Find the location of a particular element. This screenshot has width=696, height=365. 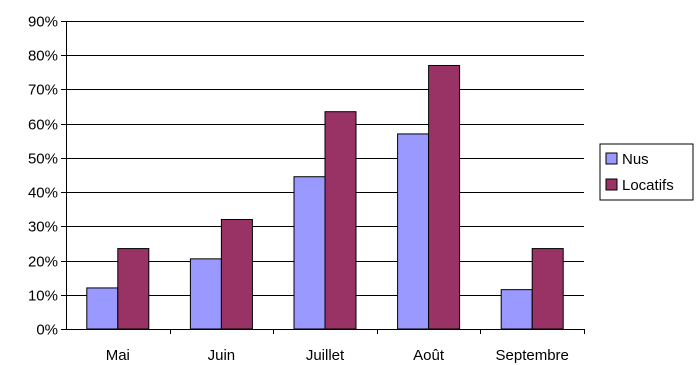

legend: Nus Locatifs is located at coordinates (646, 172).